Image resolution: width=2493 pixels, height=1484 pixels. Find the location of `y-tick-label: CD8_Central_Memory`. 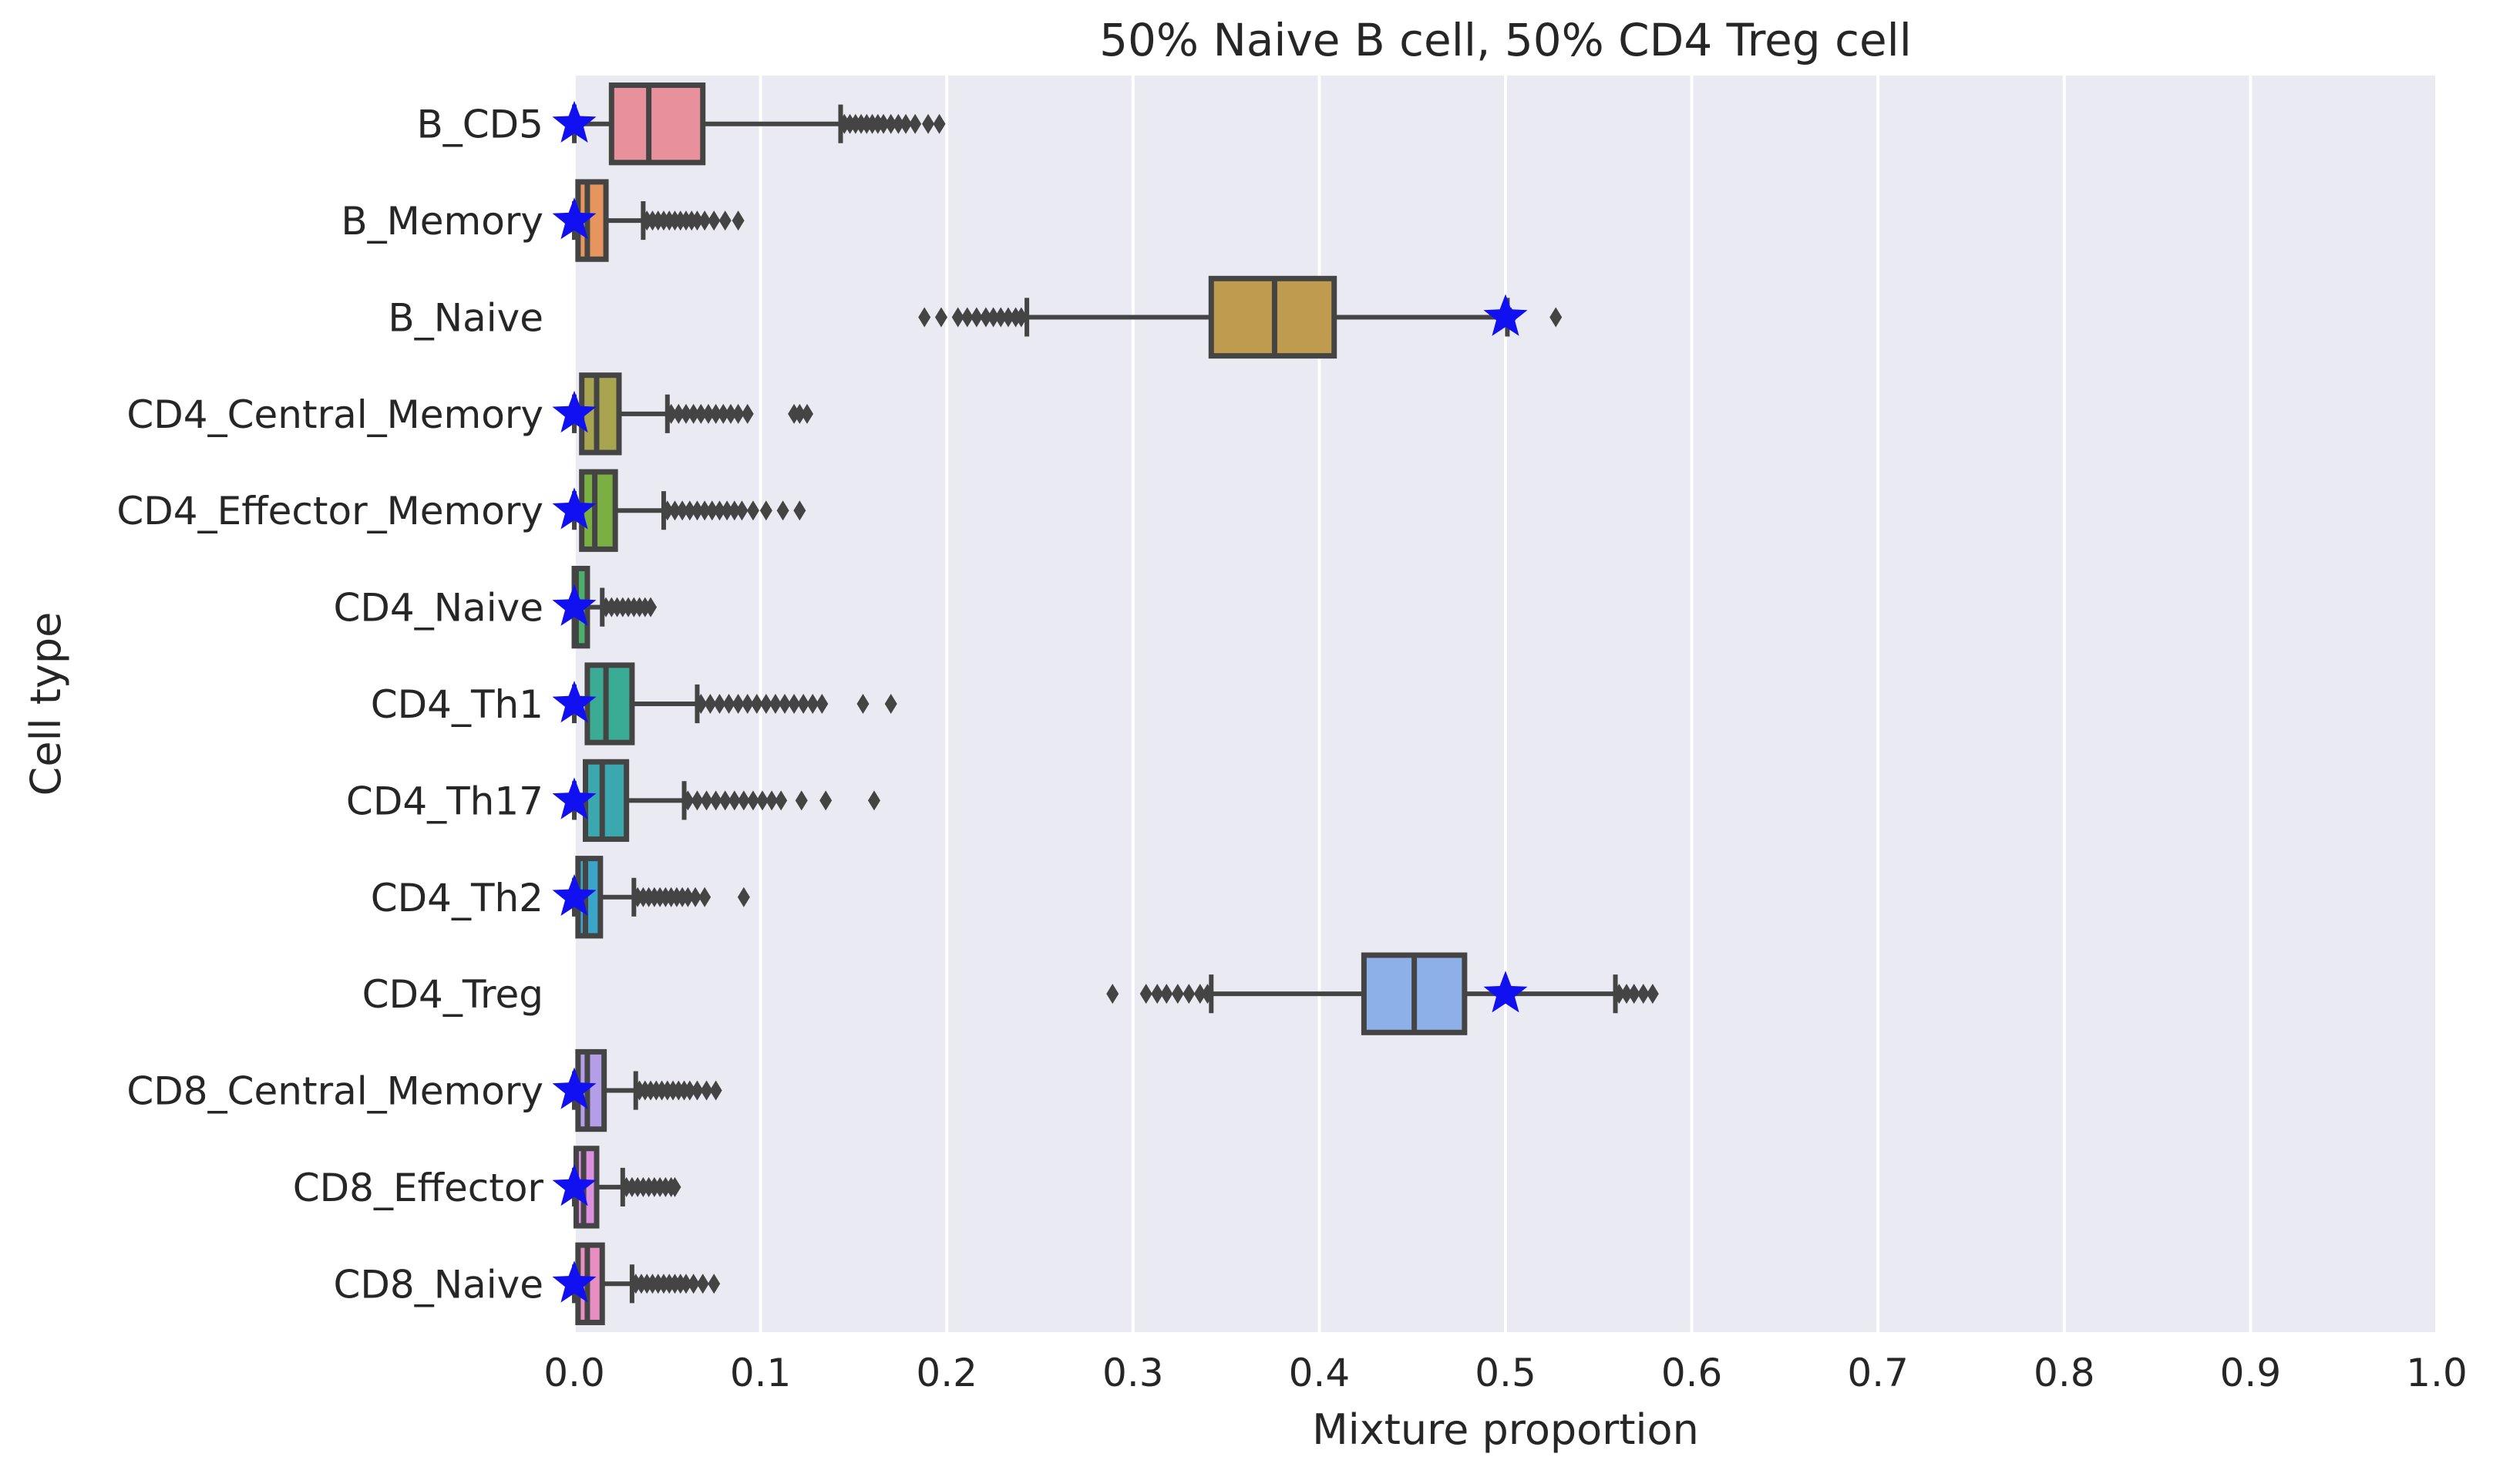

y-tick-label: CD8_Central_Memory is located at coordinates (334, 1091).